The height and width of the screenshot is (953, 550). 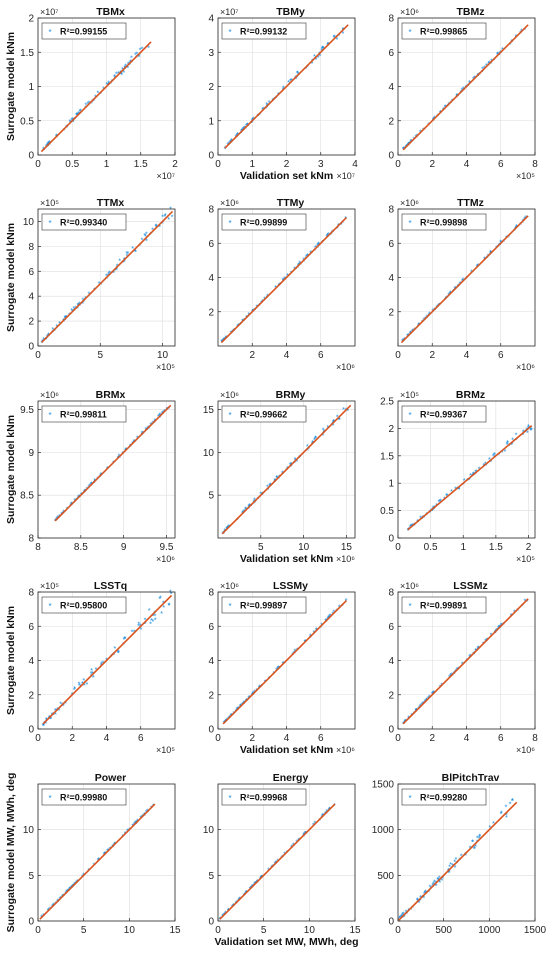 I want to click on y-tick-label: 9.5, so click(x=27, y=410).